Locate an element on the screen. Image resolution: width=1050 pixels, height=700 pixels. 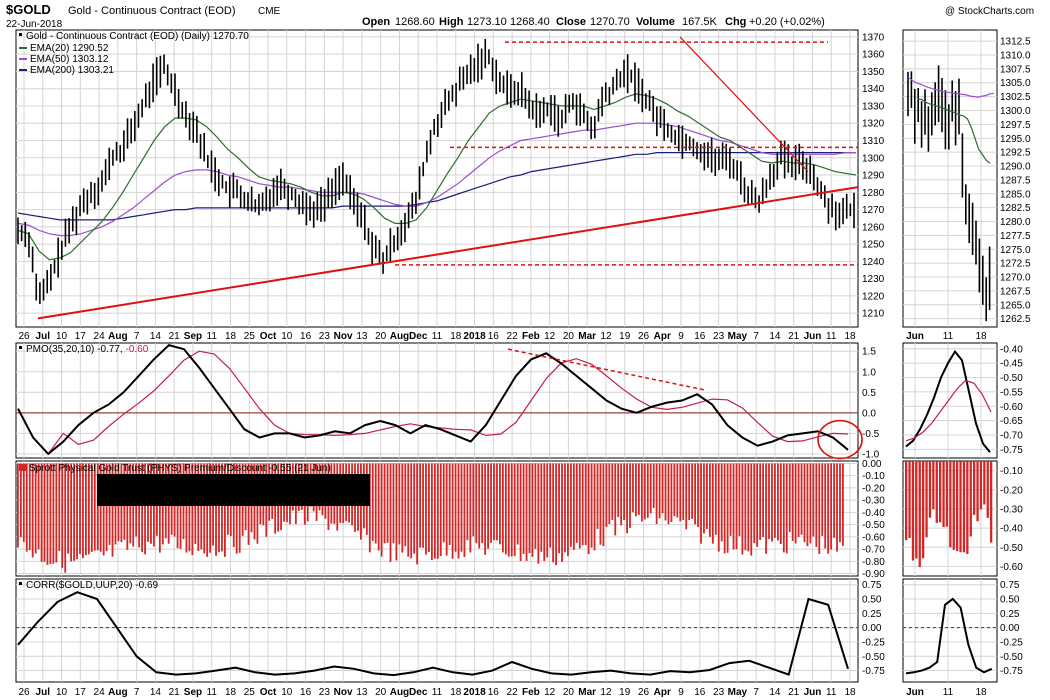
annotation-box is located at coordinates (233, 490).